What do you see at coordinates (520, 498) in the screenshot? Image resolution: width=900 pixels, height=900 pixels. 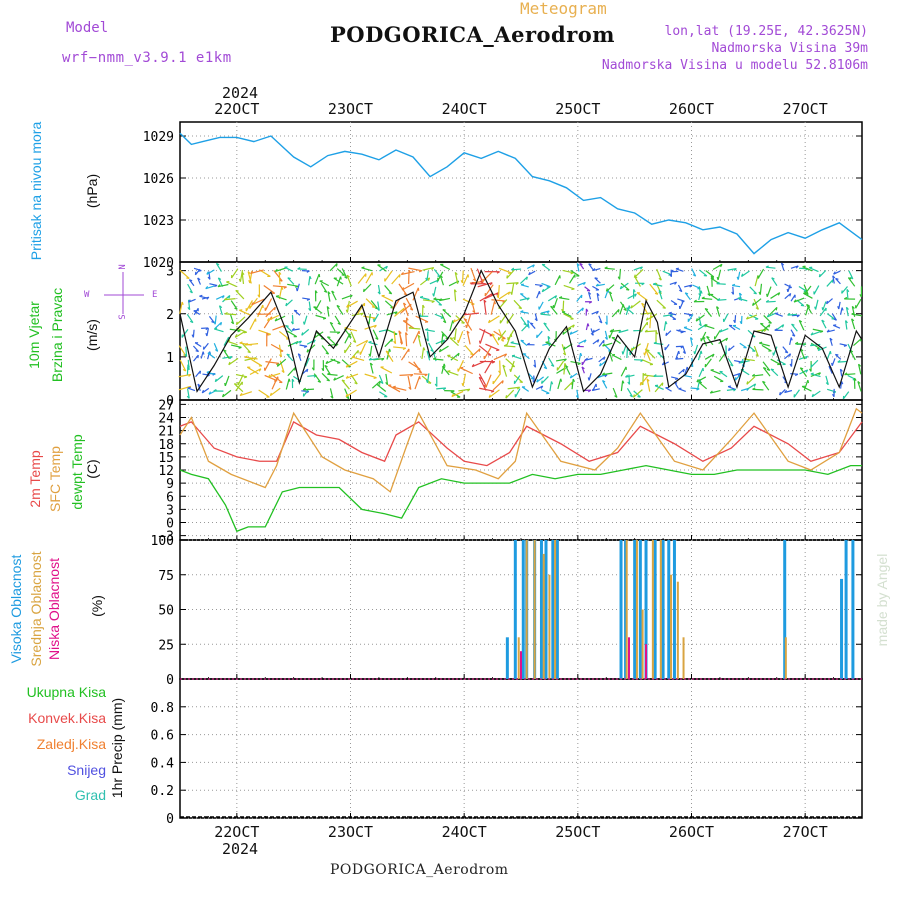 I see `temp-line-dew` at bounding box center [520, 498].